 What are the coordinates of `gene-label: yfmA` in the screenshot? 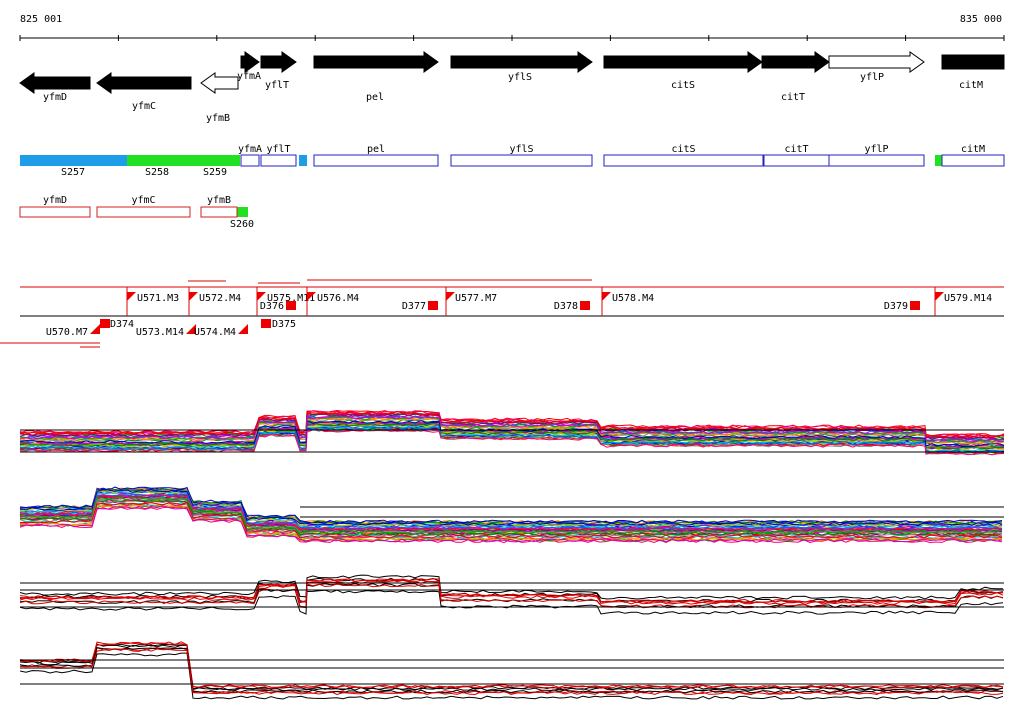 It's located at (249, 76).